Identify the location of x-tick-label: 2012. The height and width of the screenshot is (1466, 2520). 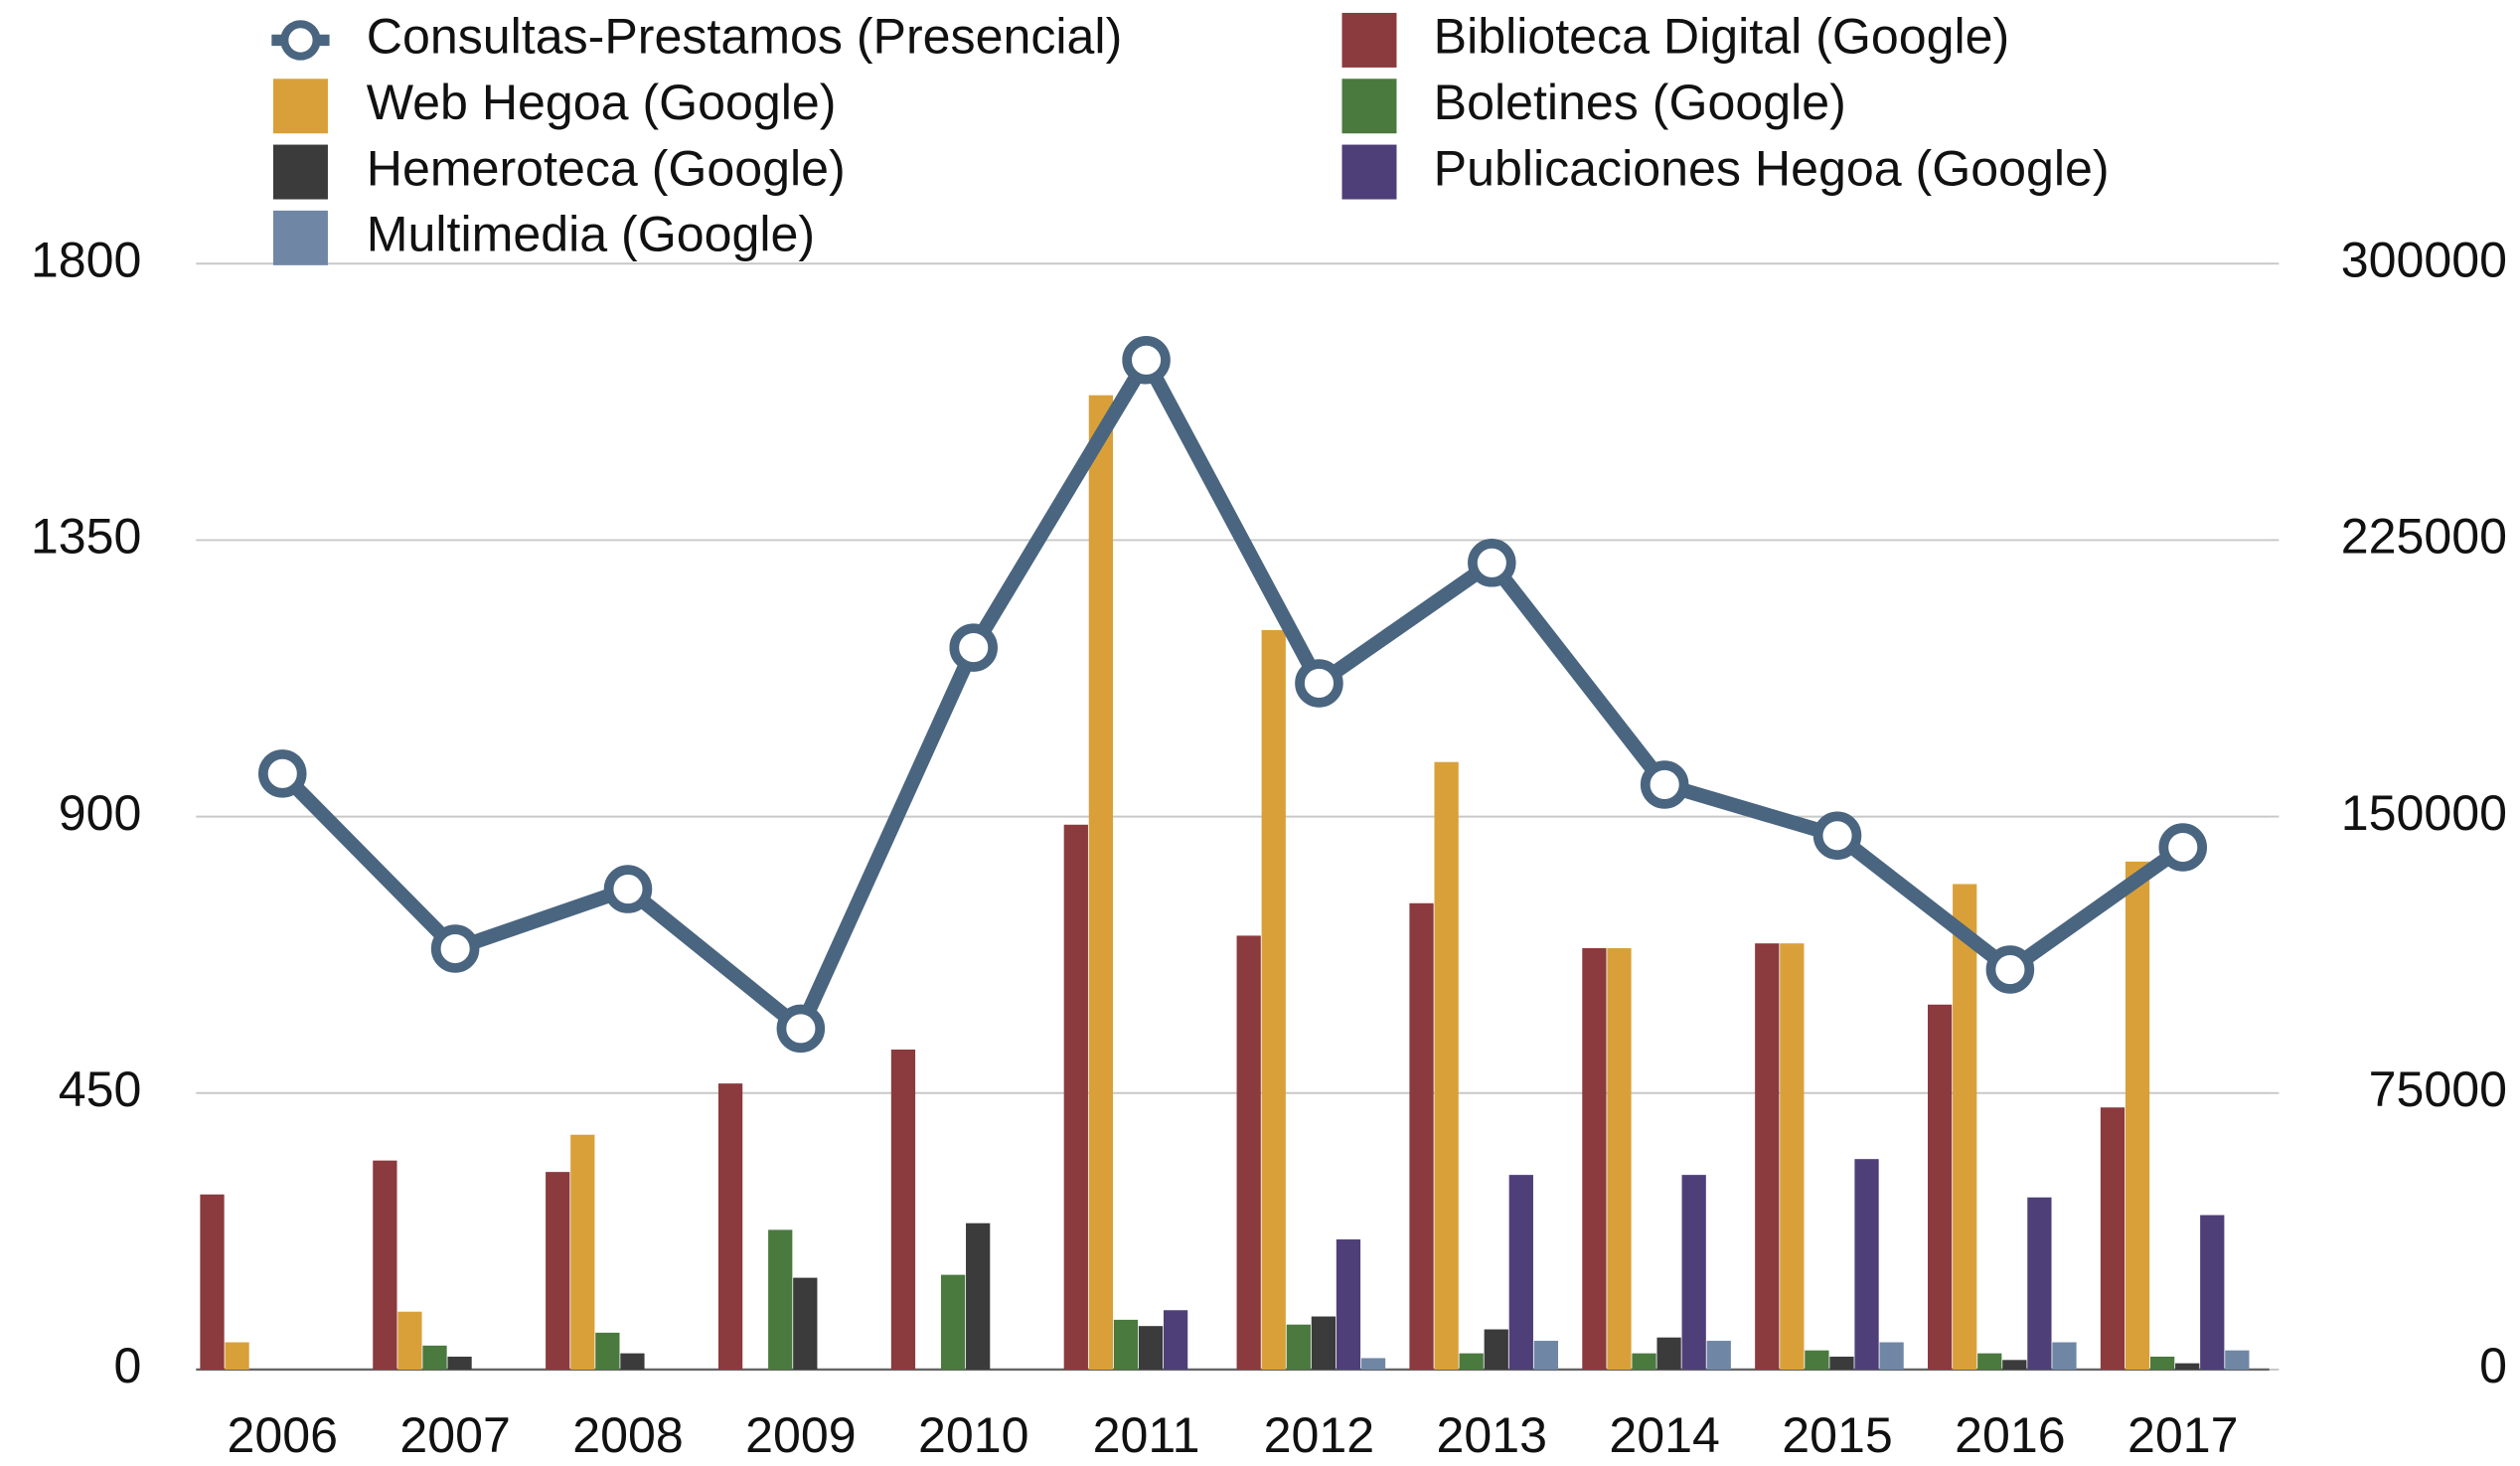
(1319, 1435).